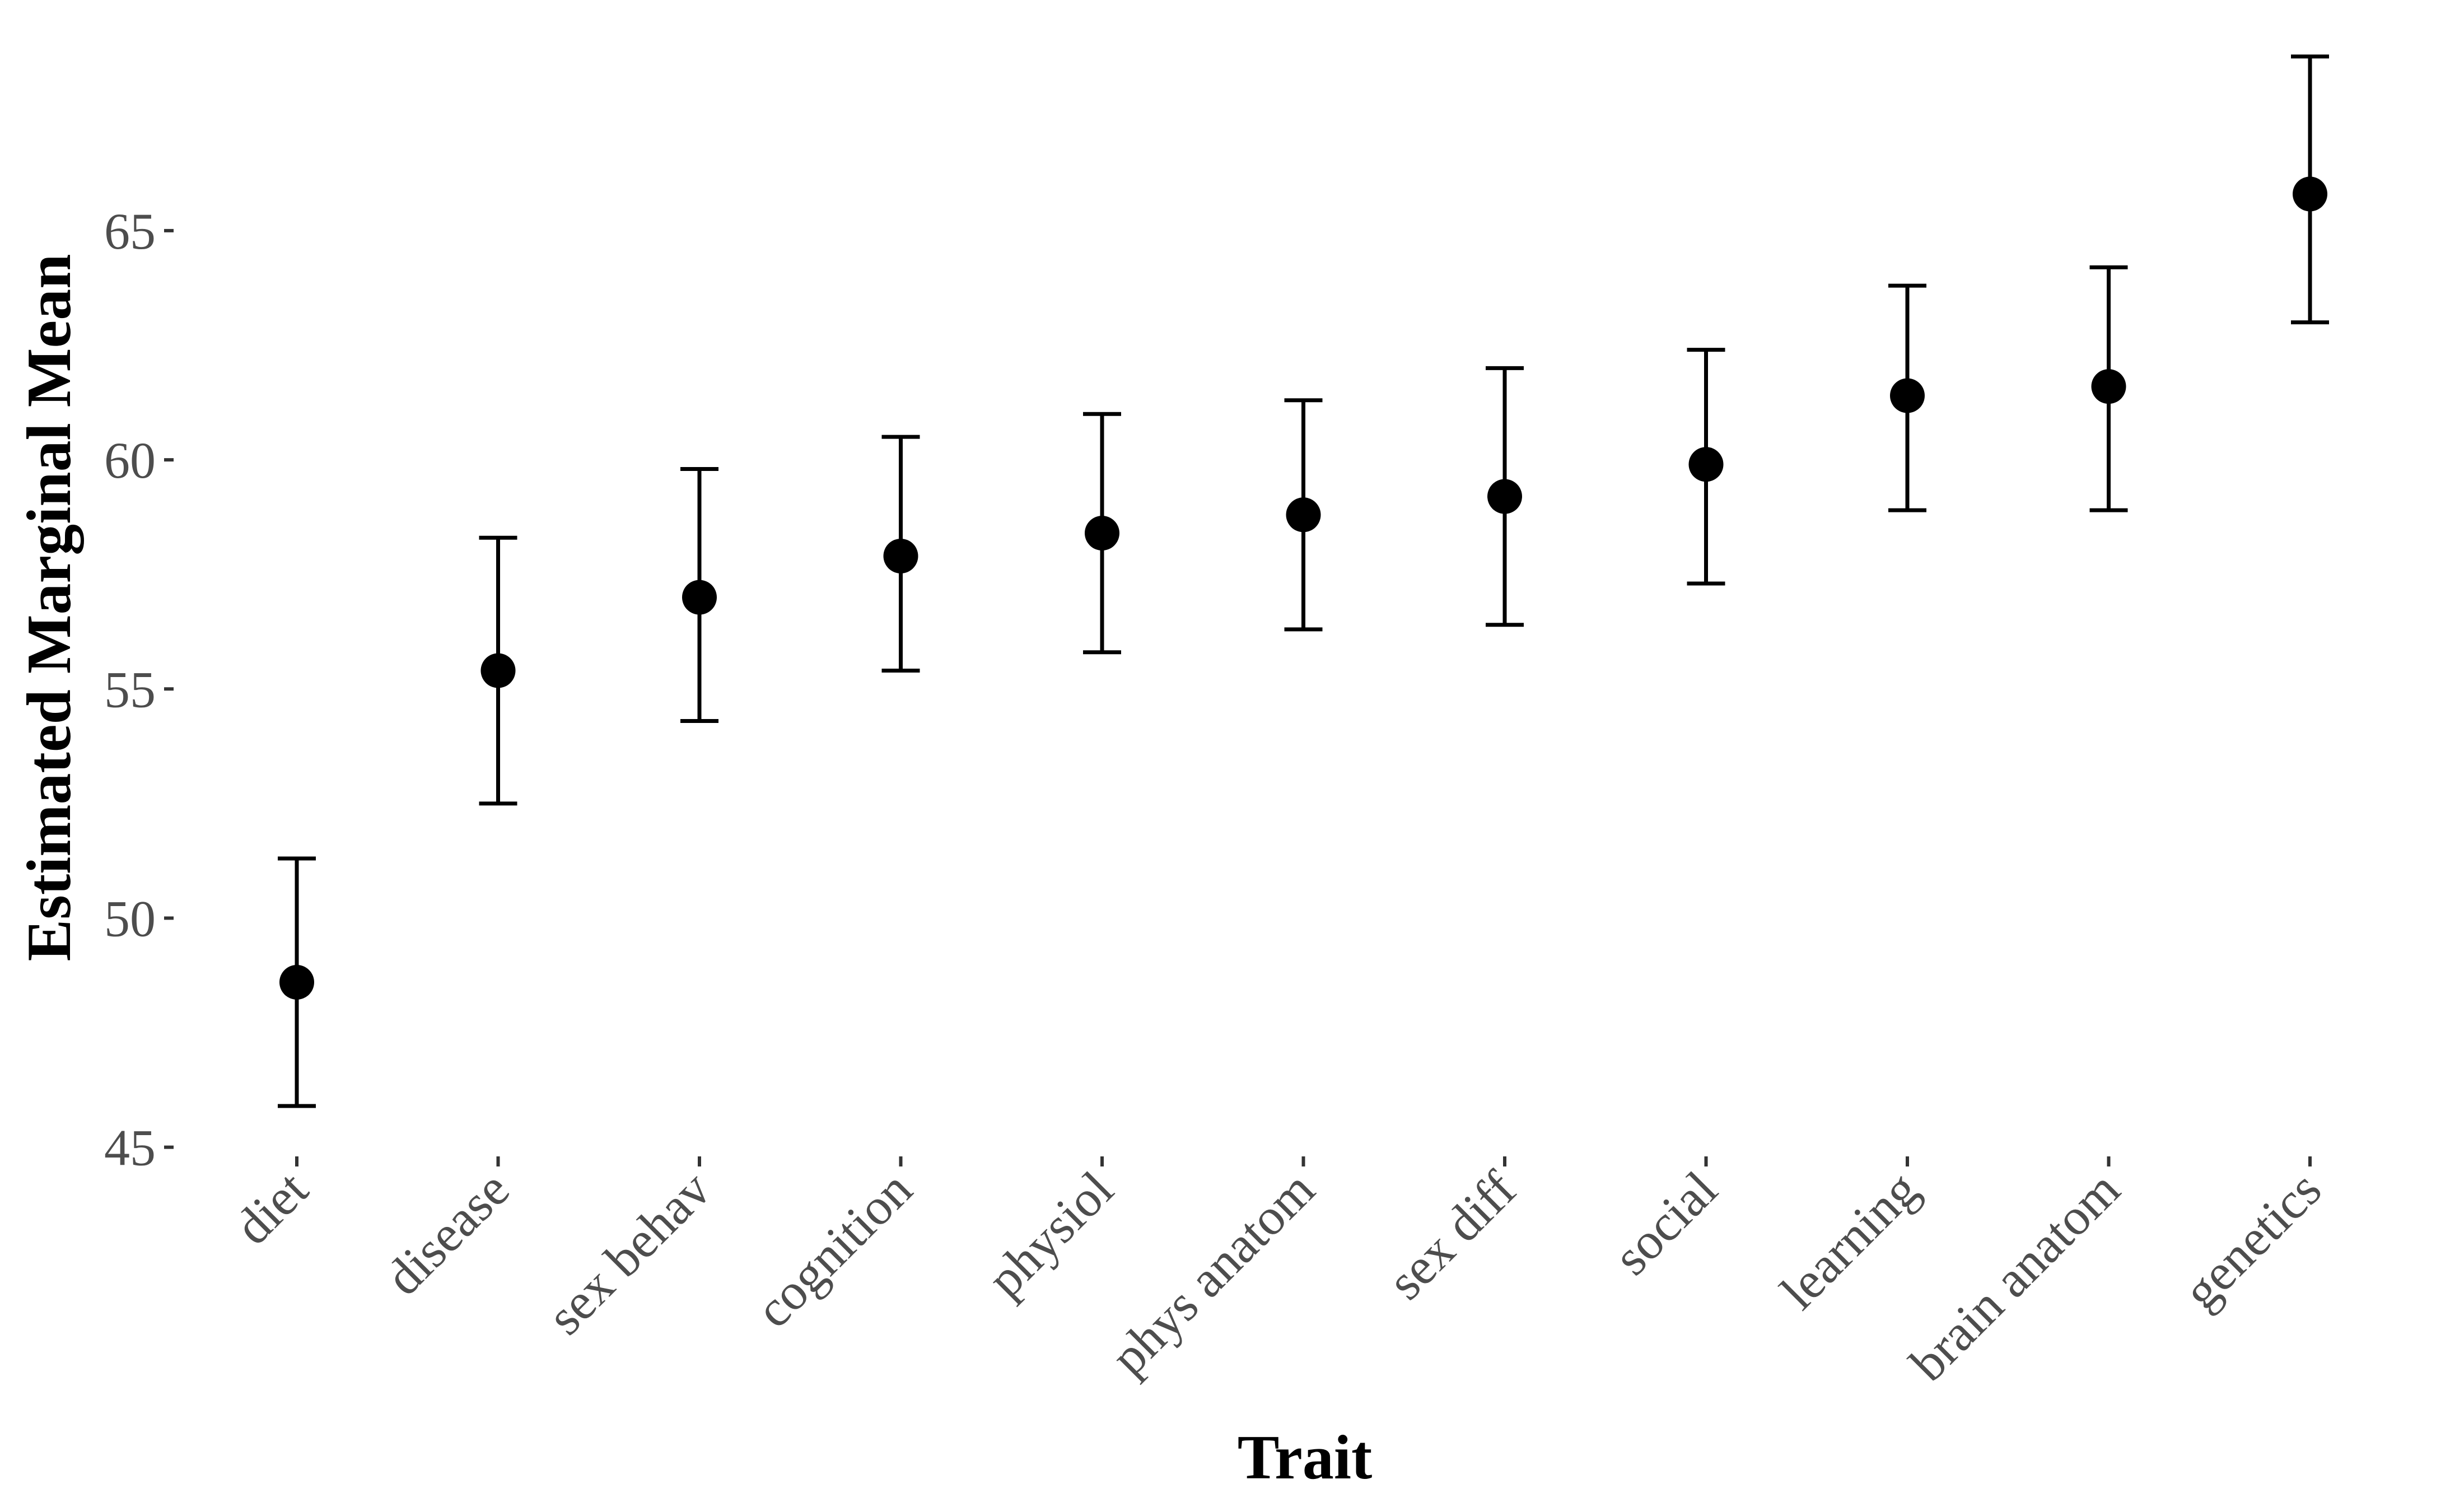  Describe the element at coordinates (130, 1148) in the screenshot. I see `y-tick-label: 45` at that location.